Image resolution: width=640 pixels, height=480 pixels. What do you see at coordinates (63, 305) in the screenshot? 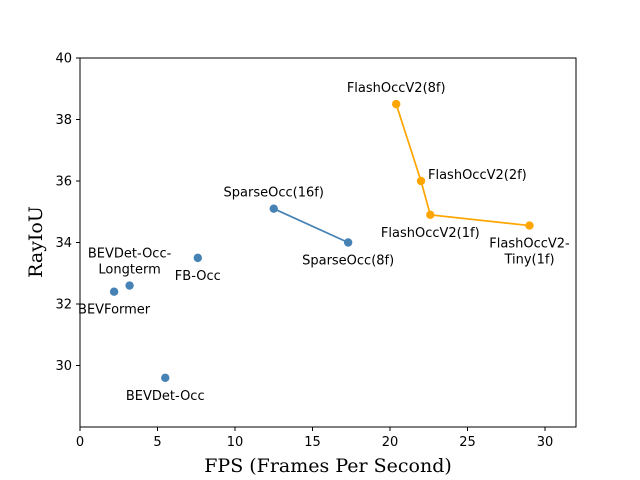
I see `y-tick-label-1: 32` at bounding box center [63, 305].